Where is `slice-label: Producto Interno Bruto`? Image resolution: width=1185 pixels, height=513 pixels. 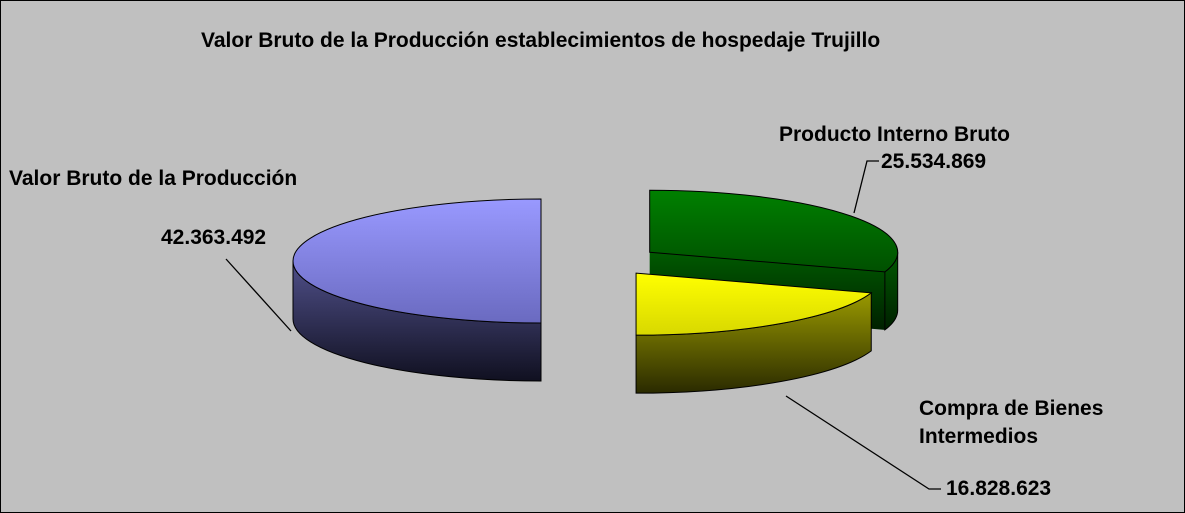
slice-label: Producto Interno Bruto is located at coordinates (894, 134).